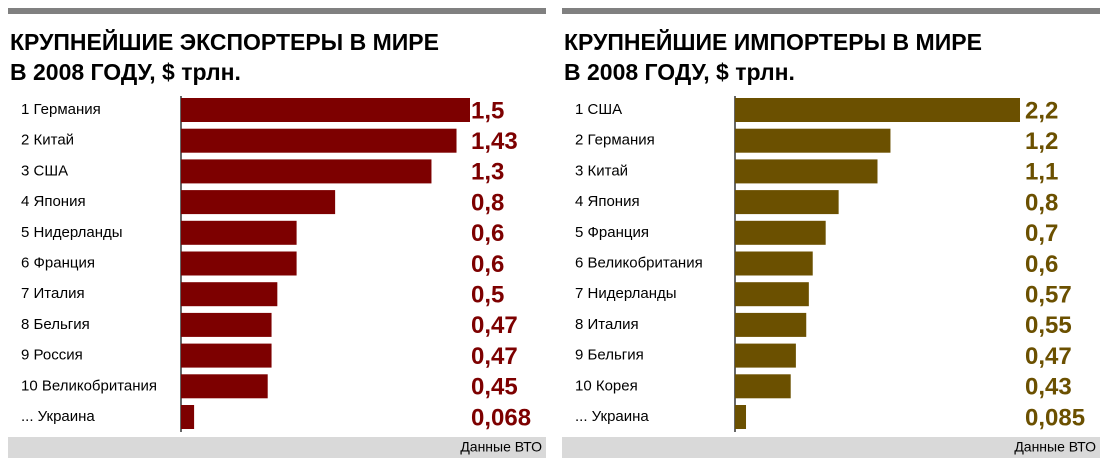 The image size is (1106, 466). What do you see at coordinates (44, 170) in the screenshot?
I see `category-label: 3 США` at bounding box center [44, 170].